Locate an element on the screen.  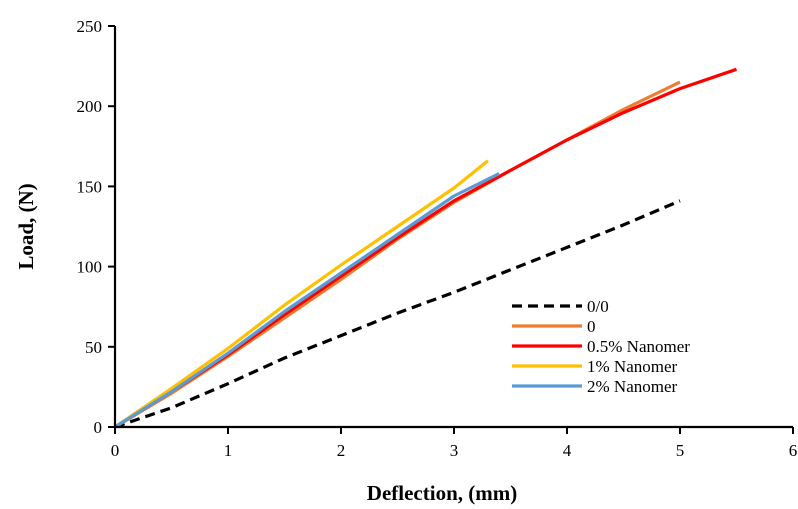
legend-label-0: 0/0 is located at coordinates (598, 306).